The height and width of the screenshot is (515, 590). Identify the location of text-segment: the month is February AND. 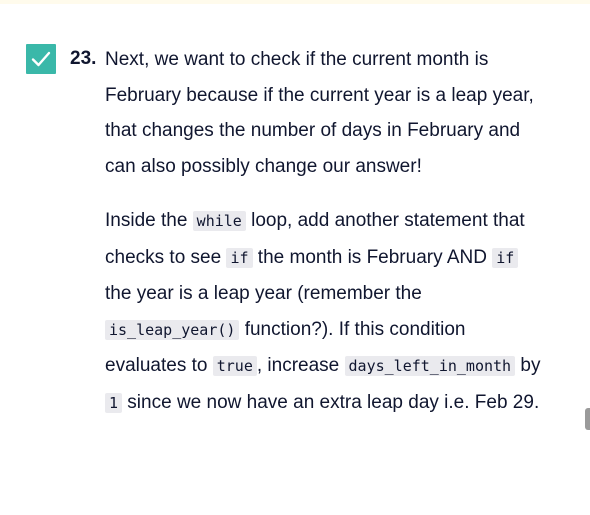
(372, 257).